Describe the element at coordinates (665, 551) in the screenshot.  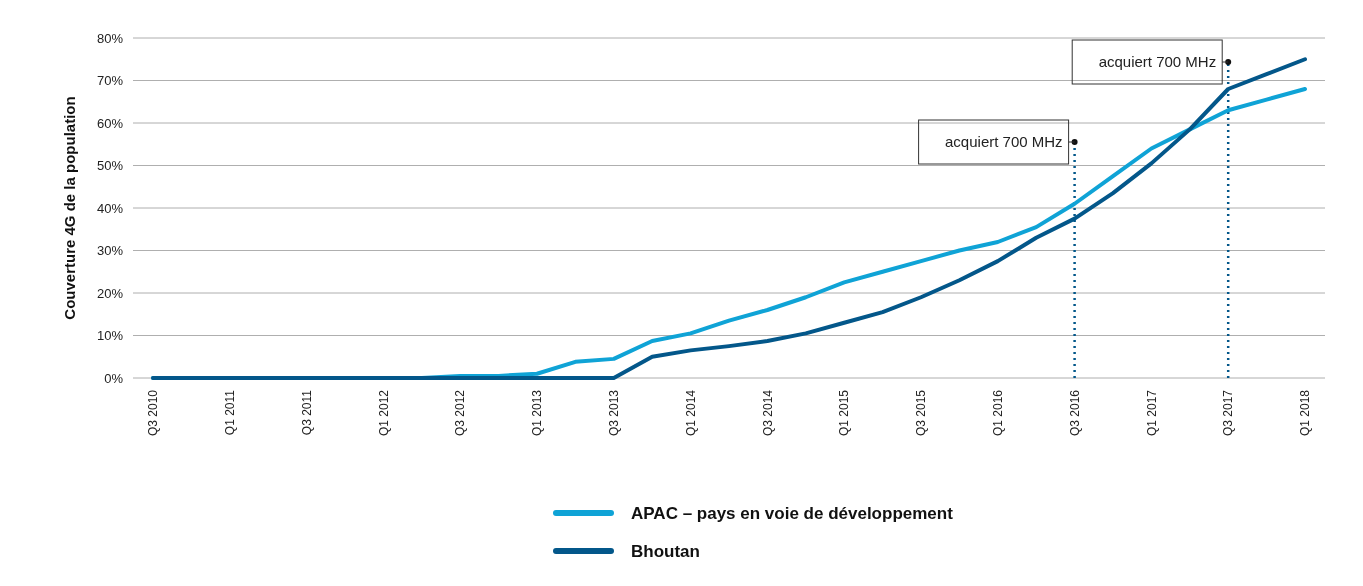
I see `legend-label: Bhoutan` at that location.